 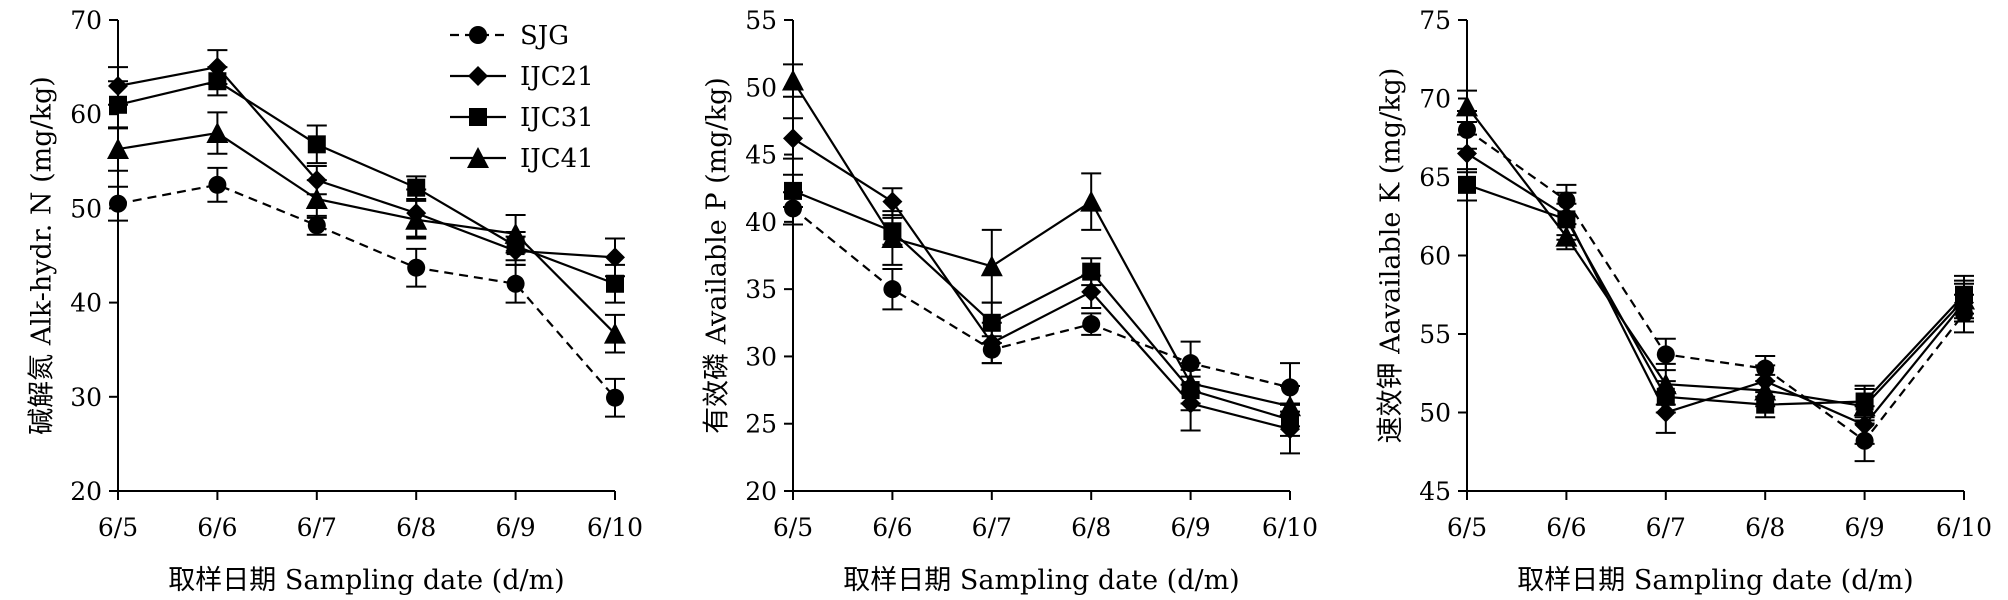 I want to click on series-sjg, so click(x=1041, y=302).